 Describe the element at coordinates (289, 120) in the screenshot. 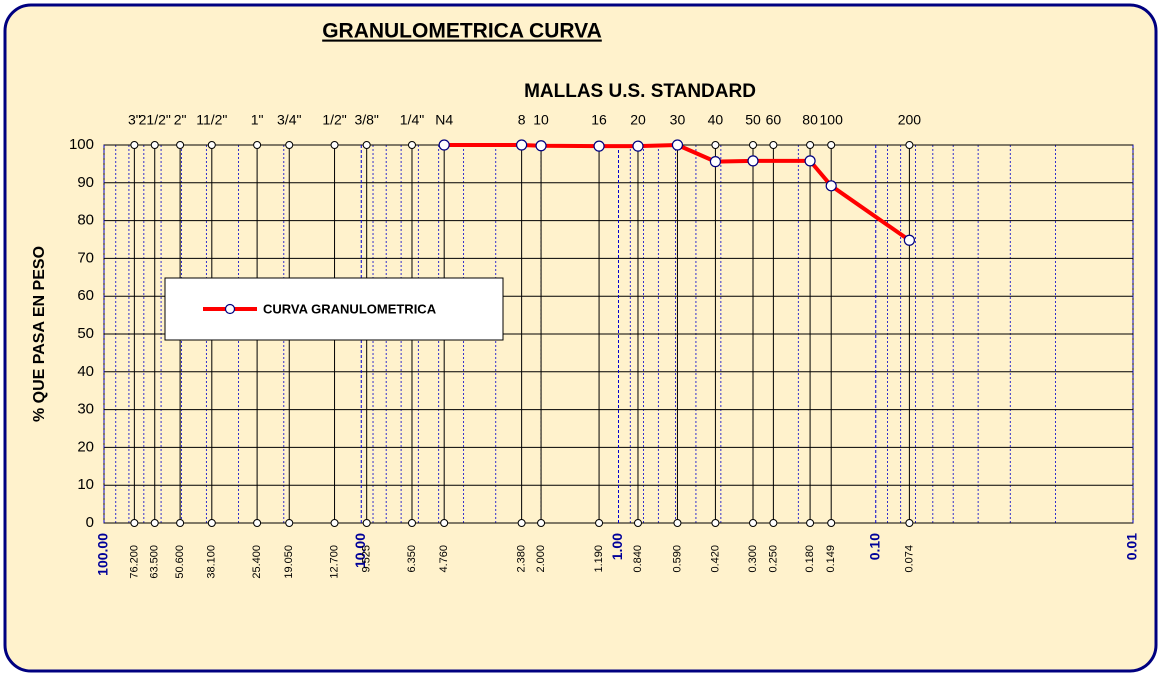

I see `sieve-label: 3/4"` at that location.